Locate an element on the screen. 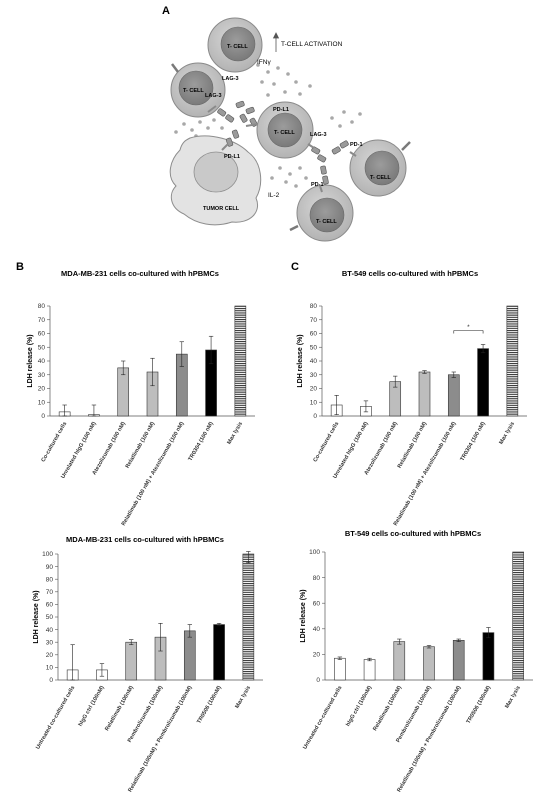  activation-arrow-icon is located at coordinates (276, 42).